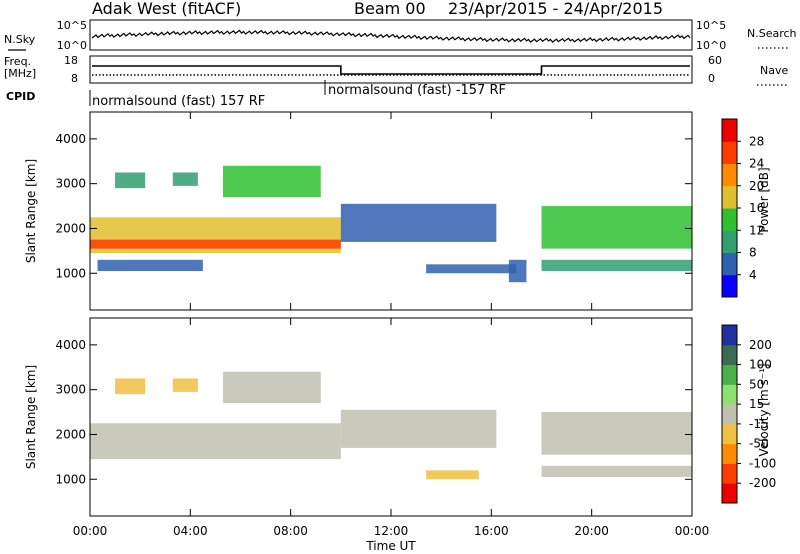  Describe the element at coordinates (491, 531) in the screenshot. I see `x-tick-label: 16:00` at that location.